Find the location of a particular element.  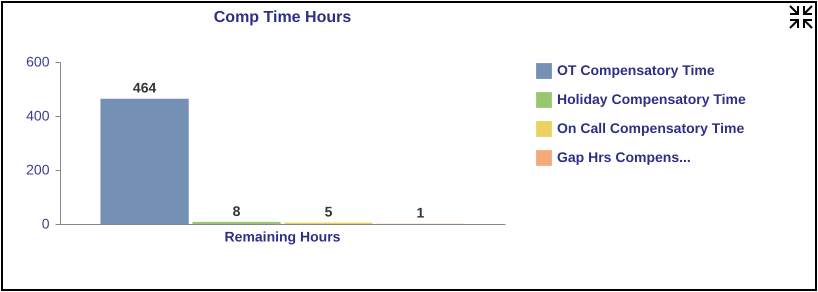

y-tick-label: 0 is located at coordinates (46, 224).